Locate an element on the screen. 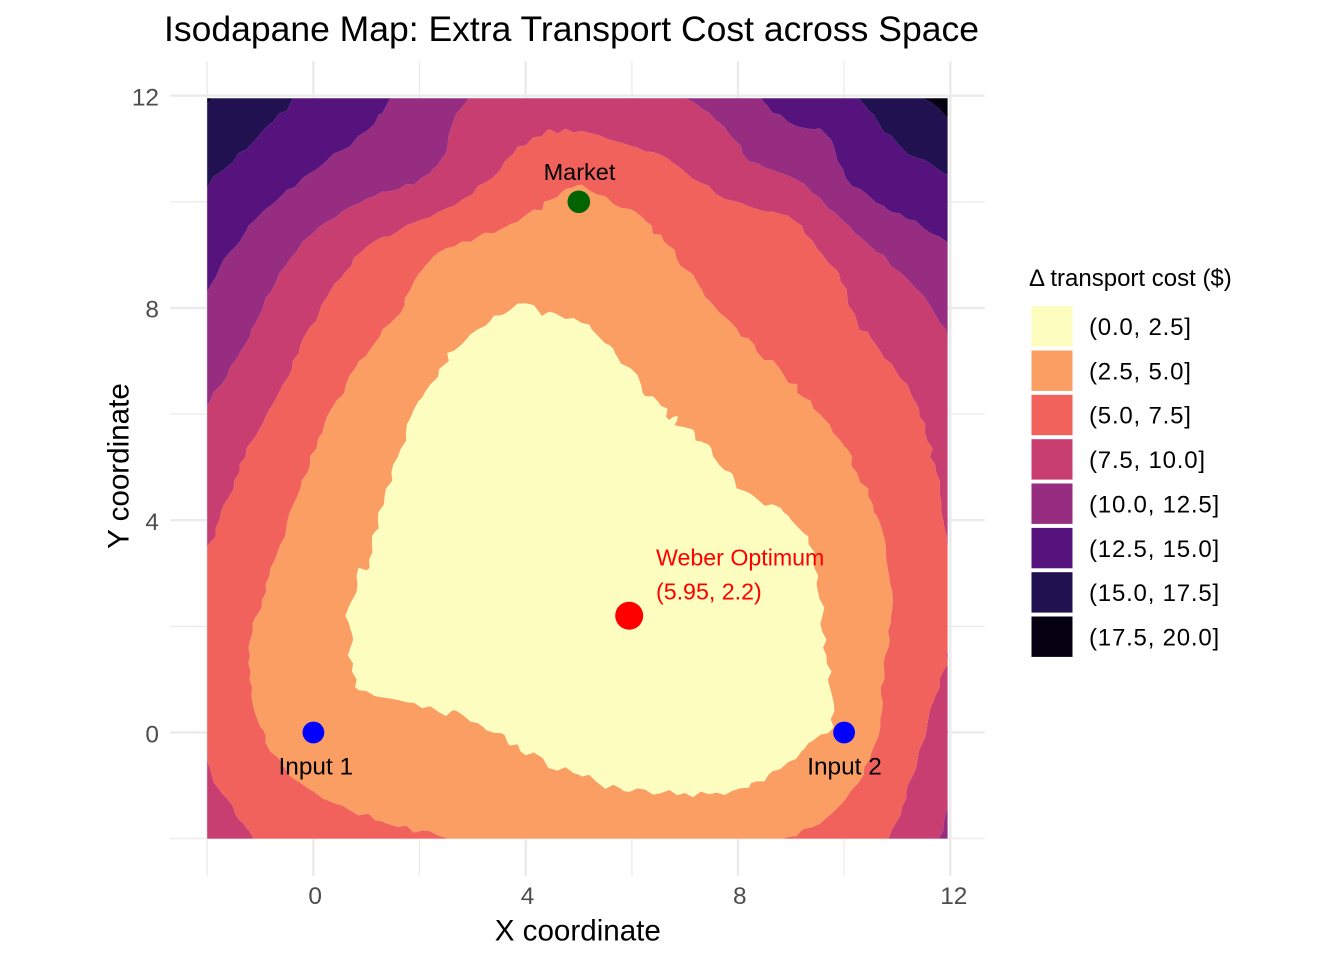  svg-text: (7.5, 10.0] is located at coordinates (1147, 460).